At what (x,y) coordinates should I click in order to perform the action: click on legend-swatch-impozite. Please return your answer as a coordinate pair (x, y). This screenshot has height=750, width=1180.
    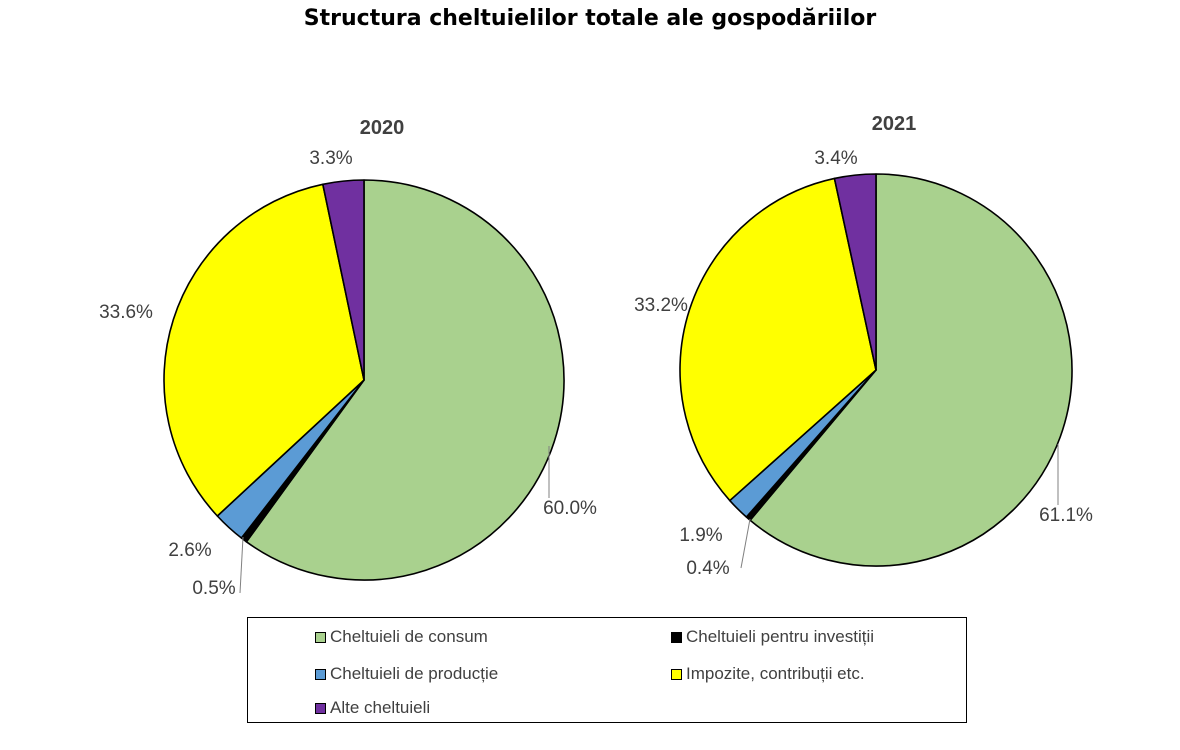
    Looking at the image, I should click on (676, 674).